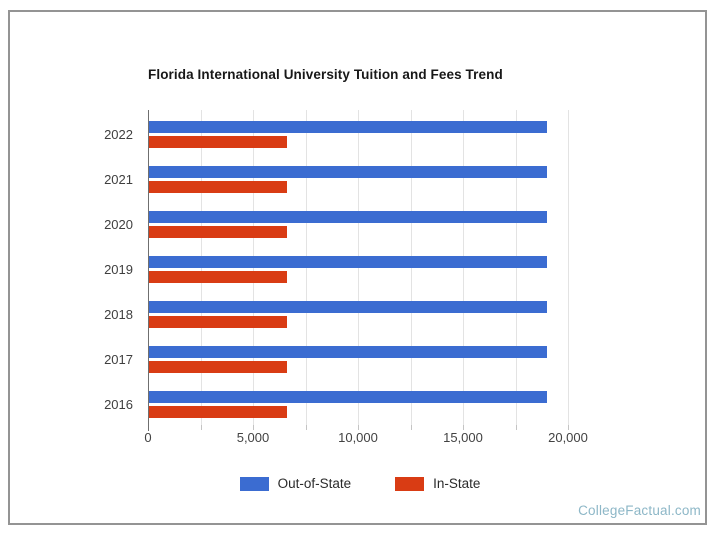  I want to click on x-tick-label-15000: 15,000, so click(463, 437).